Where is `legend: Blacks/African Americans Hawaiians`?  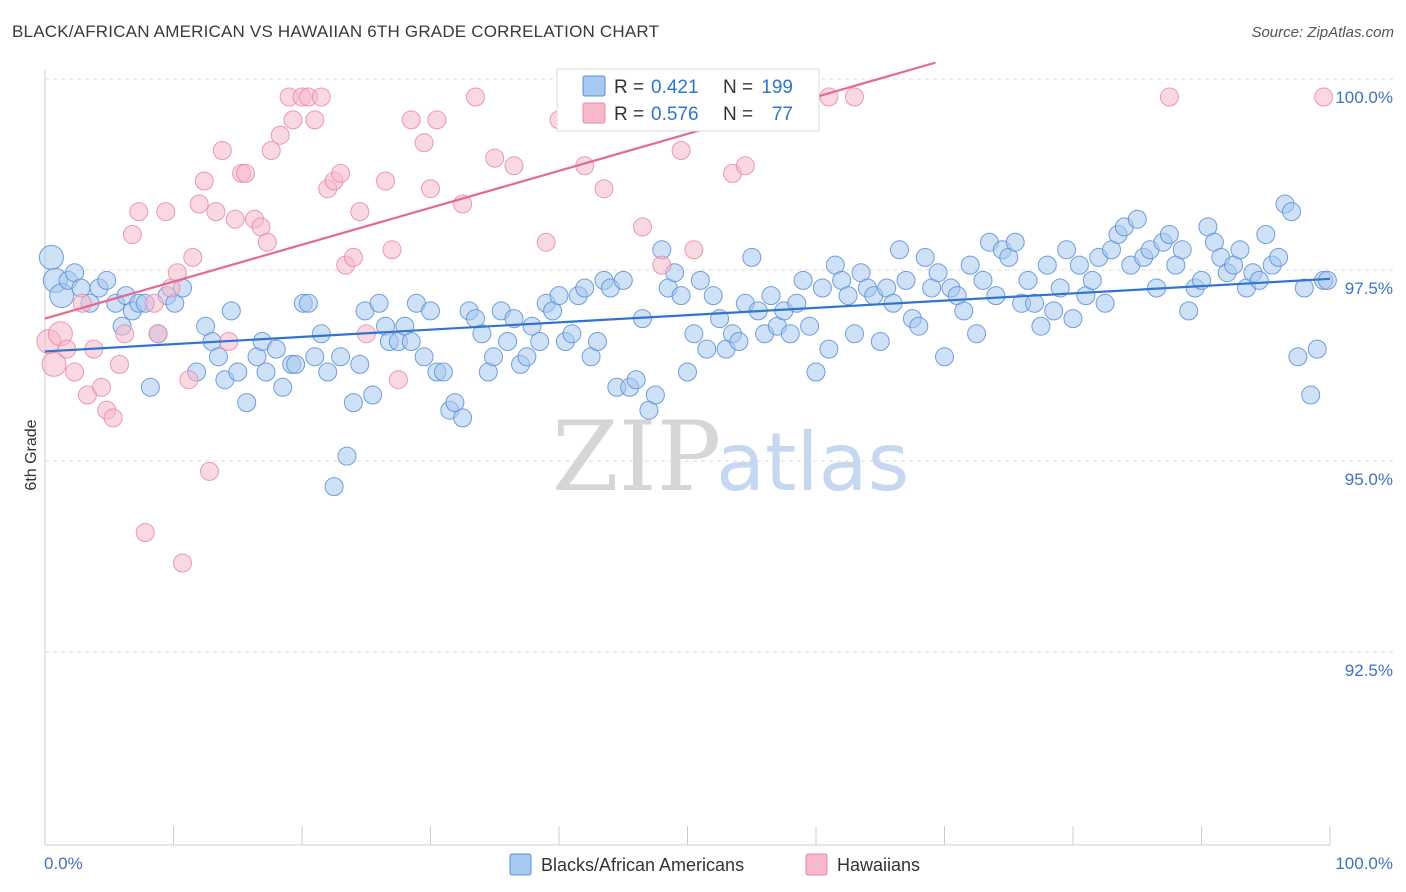 legend: Blacks/African Americans Hawaiians is located at coordinates (714, 864).